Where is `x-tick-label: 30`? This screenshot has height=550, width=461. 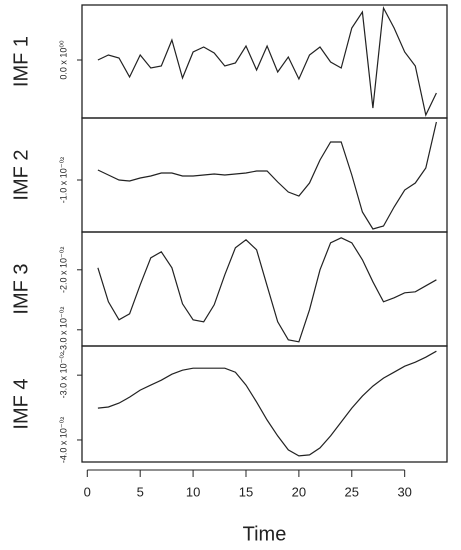 x-tick-label: 30 is located at coordinates (404, 491).